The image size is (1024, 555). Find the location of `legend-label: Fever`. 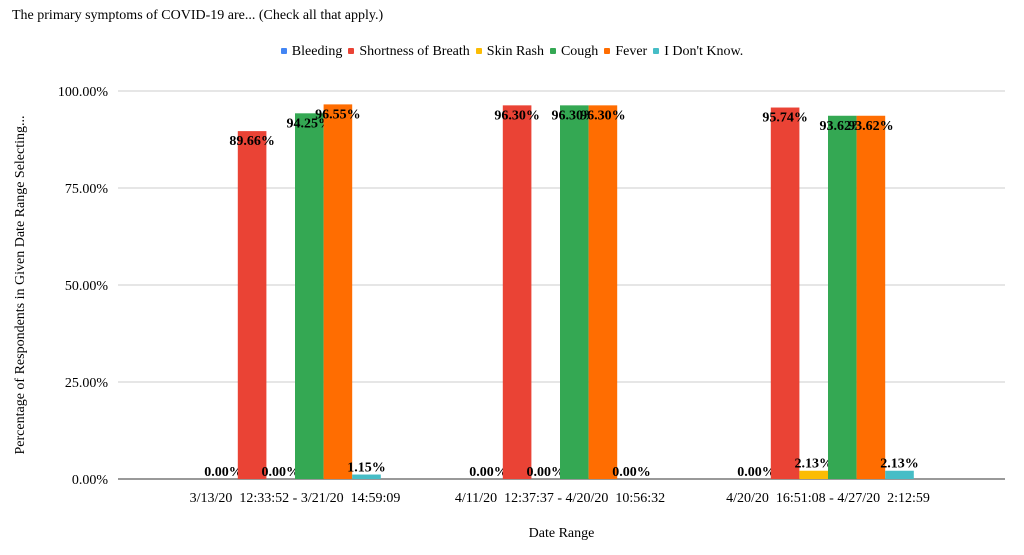

legend-label: Fever is located at coordinates (631, 51).